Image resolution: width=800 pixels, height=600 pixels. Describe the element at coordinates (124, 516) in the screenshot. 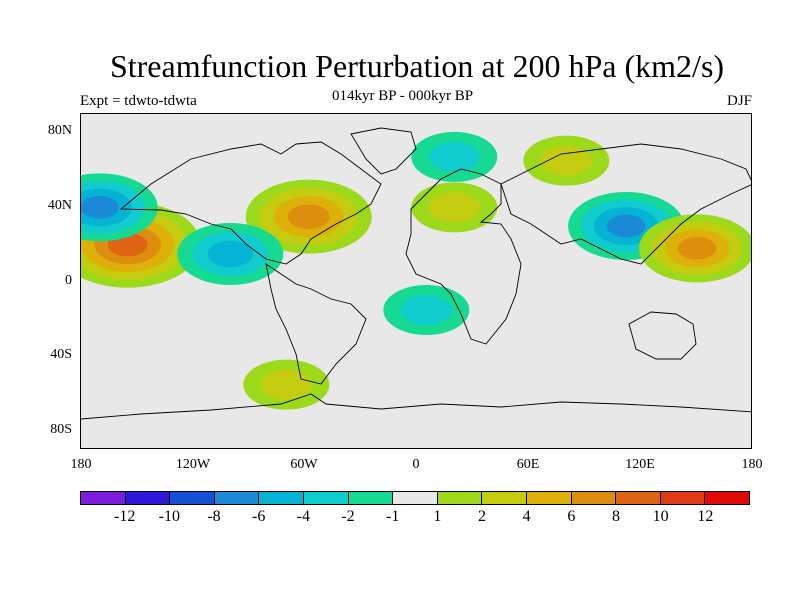

I see `colorbar-label: -12` at that location.